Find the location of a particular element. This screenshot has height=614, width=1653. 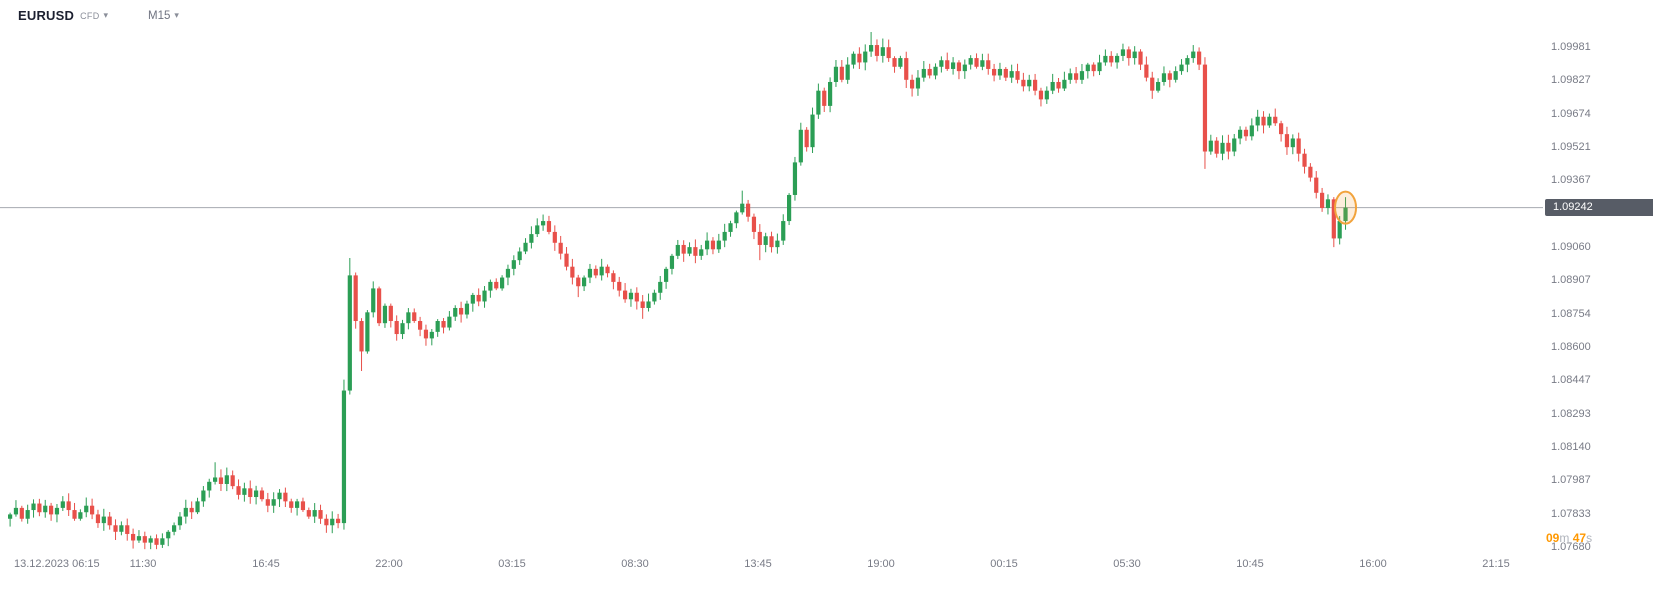

price-axis-label: 1.07833 is located at coordinates (1571, 513).